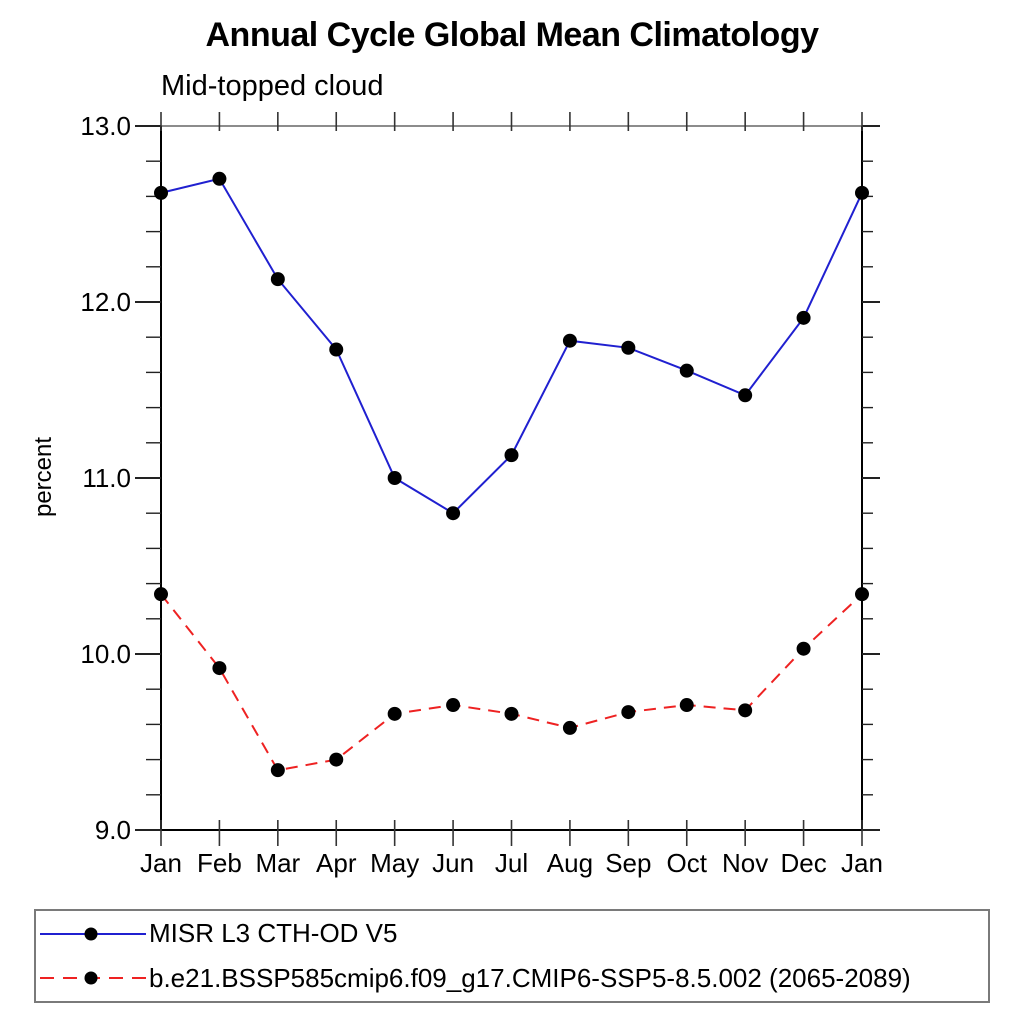 This screenshot has height=1024, width=1024. Describe the element at coordinates (113, 830) in the screenshot. I see `y-tick-label: 9.0` at that location.